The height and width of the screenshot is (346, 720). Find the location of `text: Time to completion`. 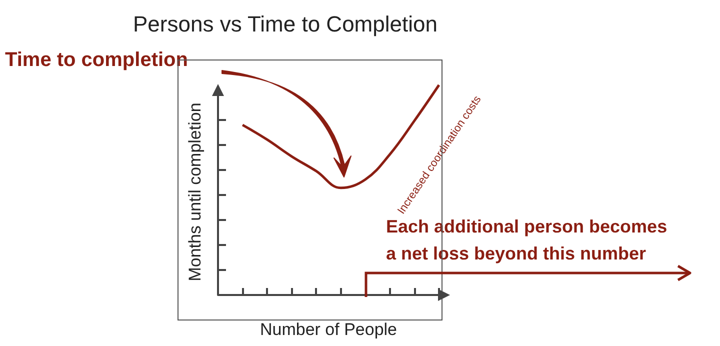

text: Time to completion is located at coordinates (96, 60).